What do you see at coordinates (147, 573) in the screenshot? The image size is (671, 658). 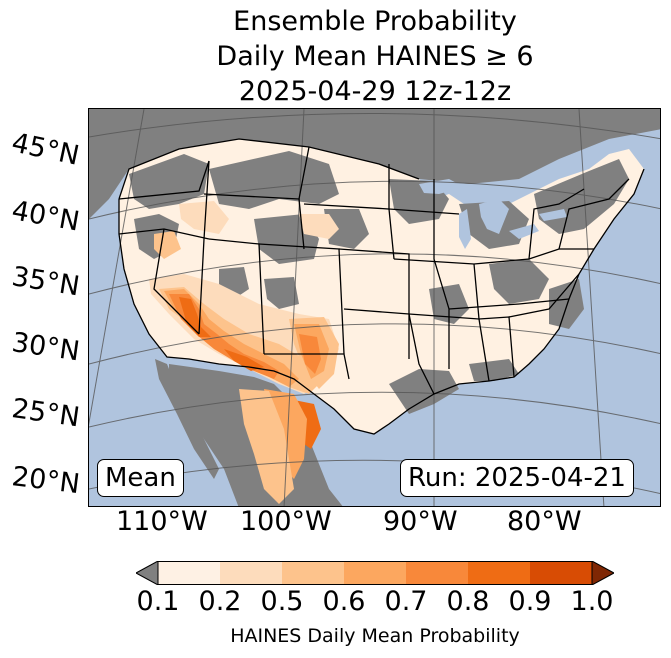 I see `colorbar-under-arrow` at bounding box center [147, 573].